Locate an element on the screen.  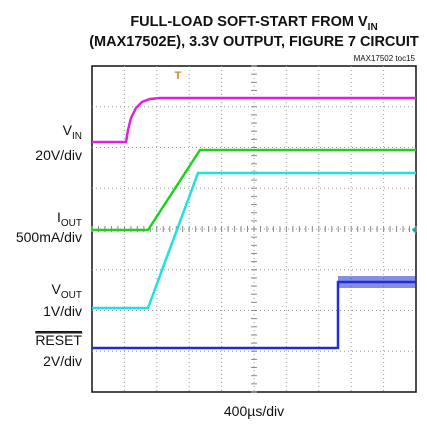
iout-trace is located at coordinates (254, 190).